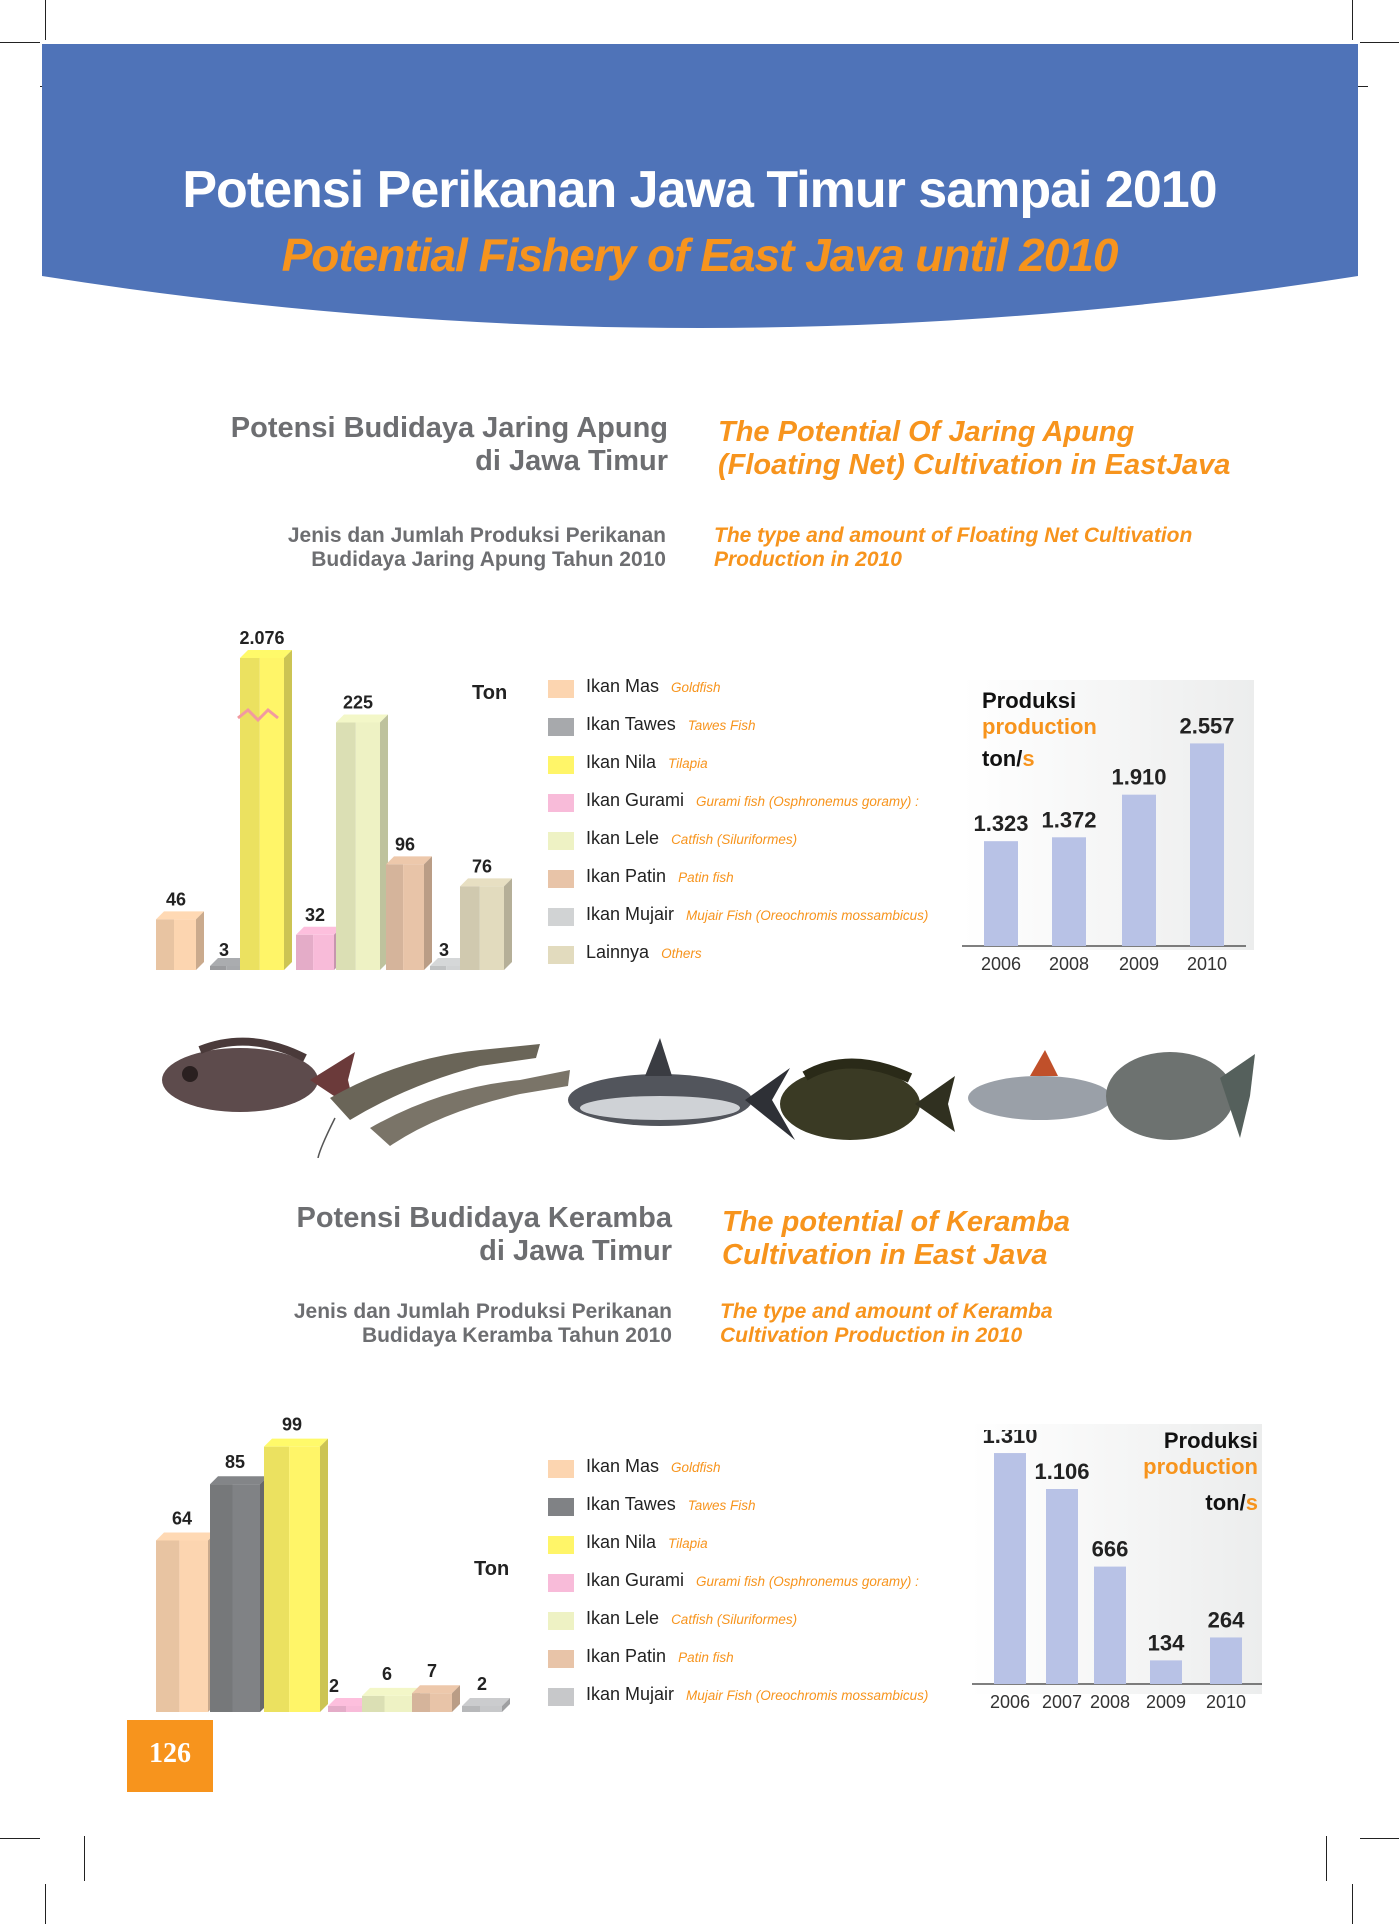 This screenshot has width=1399, height=1924. What do you see at coordinates (334, 799) in the screenshot?
I see `floating-net-species-chart: 46 3 2.076 32 225 96 3 76` at bounding box center [334, 799].